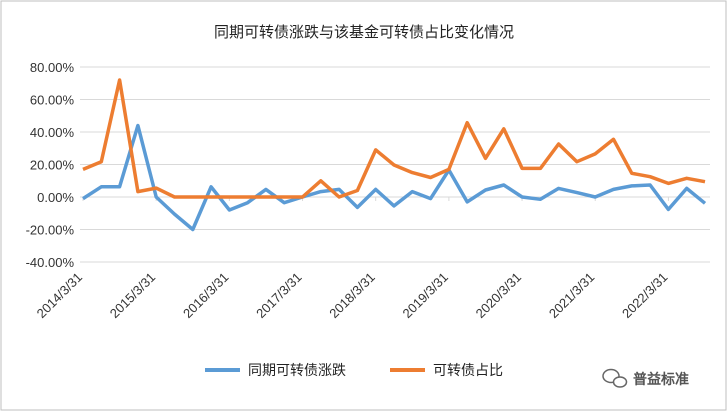  I want to click on watermark-text: 普益标准, so click(661, 379).